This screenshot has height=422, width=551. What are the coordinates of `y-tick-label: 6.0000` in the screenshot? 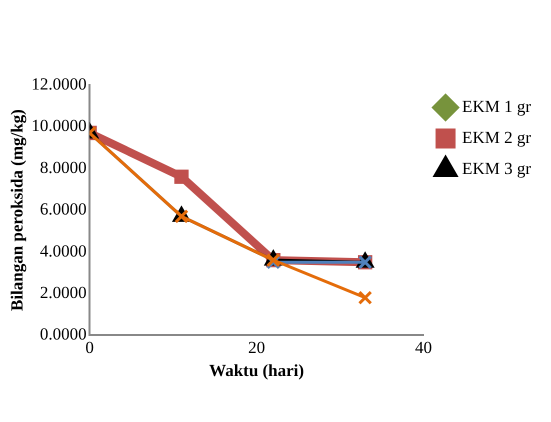 It's located at (63, 209).